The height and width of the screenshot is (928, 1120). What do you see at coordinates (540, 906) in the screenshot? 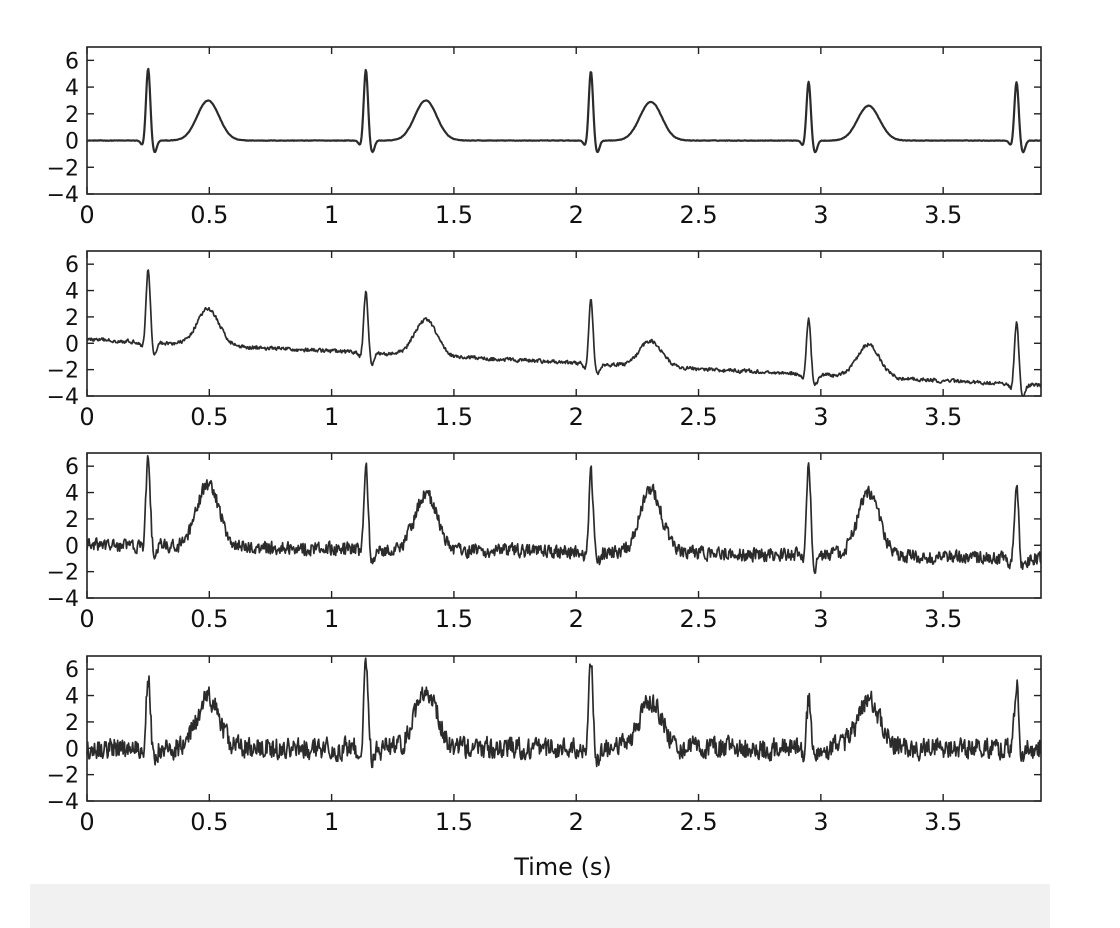
I see `bottom-band` at bounding box center [540, 906].